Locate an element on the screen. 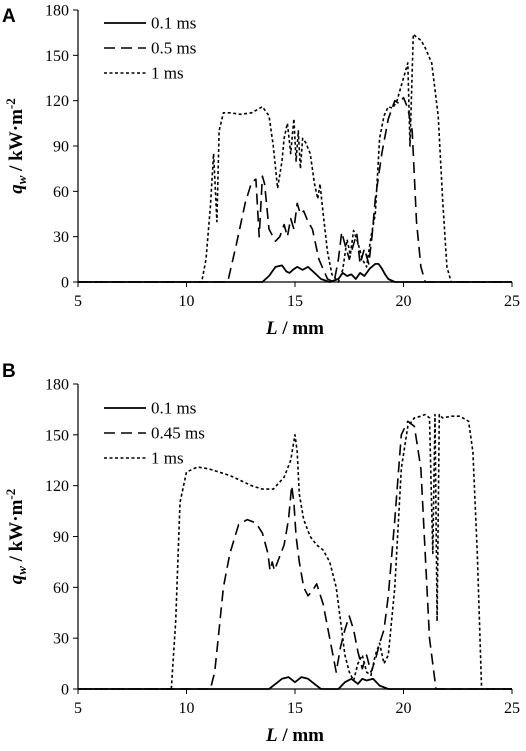  panel-letter: B is located at coordinates (9, 371).